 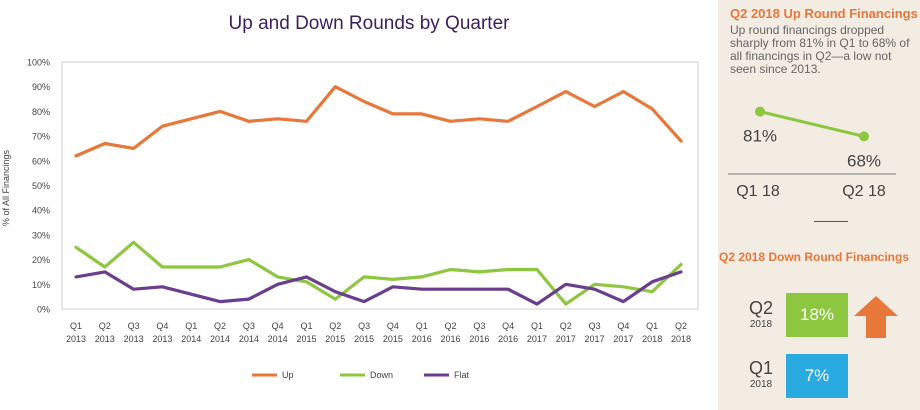 What do you see at coordinates (361, 375) in the screenshot?
I see `legend: Up Down Flat` at bounding box center [361, 375].